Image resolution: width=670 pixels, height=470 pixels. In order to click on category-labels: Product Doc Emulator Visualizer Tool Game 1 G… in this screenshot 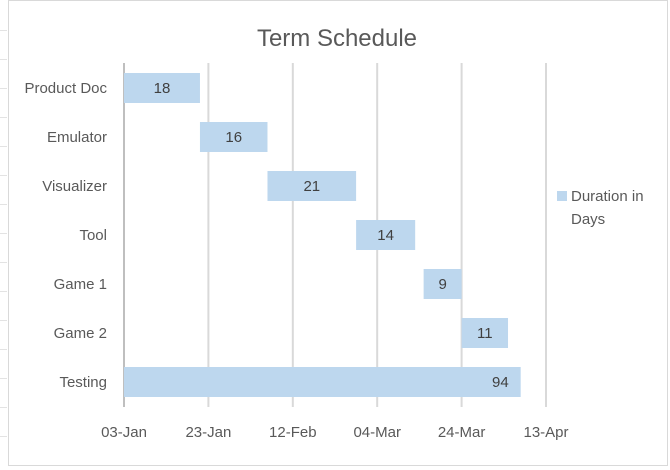, I will do `click(65, 235)`.